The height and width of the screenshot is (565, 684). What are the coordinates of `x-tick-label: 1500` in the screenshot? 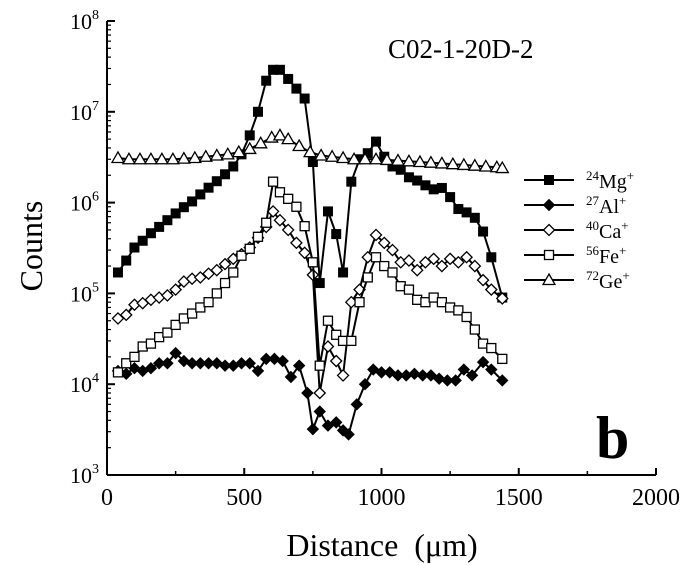 It's located at (519, 498).